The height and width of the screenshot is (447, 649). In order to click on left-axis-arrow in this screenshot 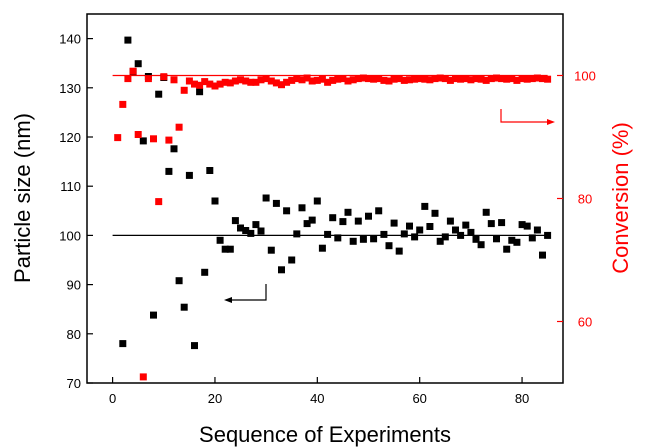, I will do `click(245, 293)`.